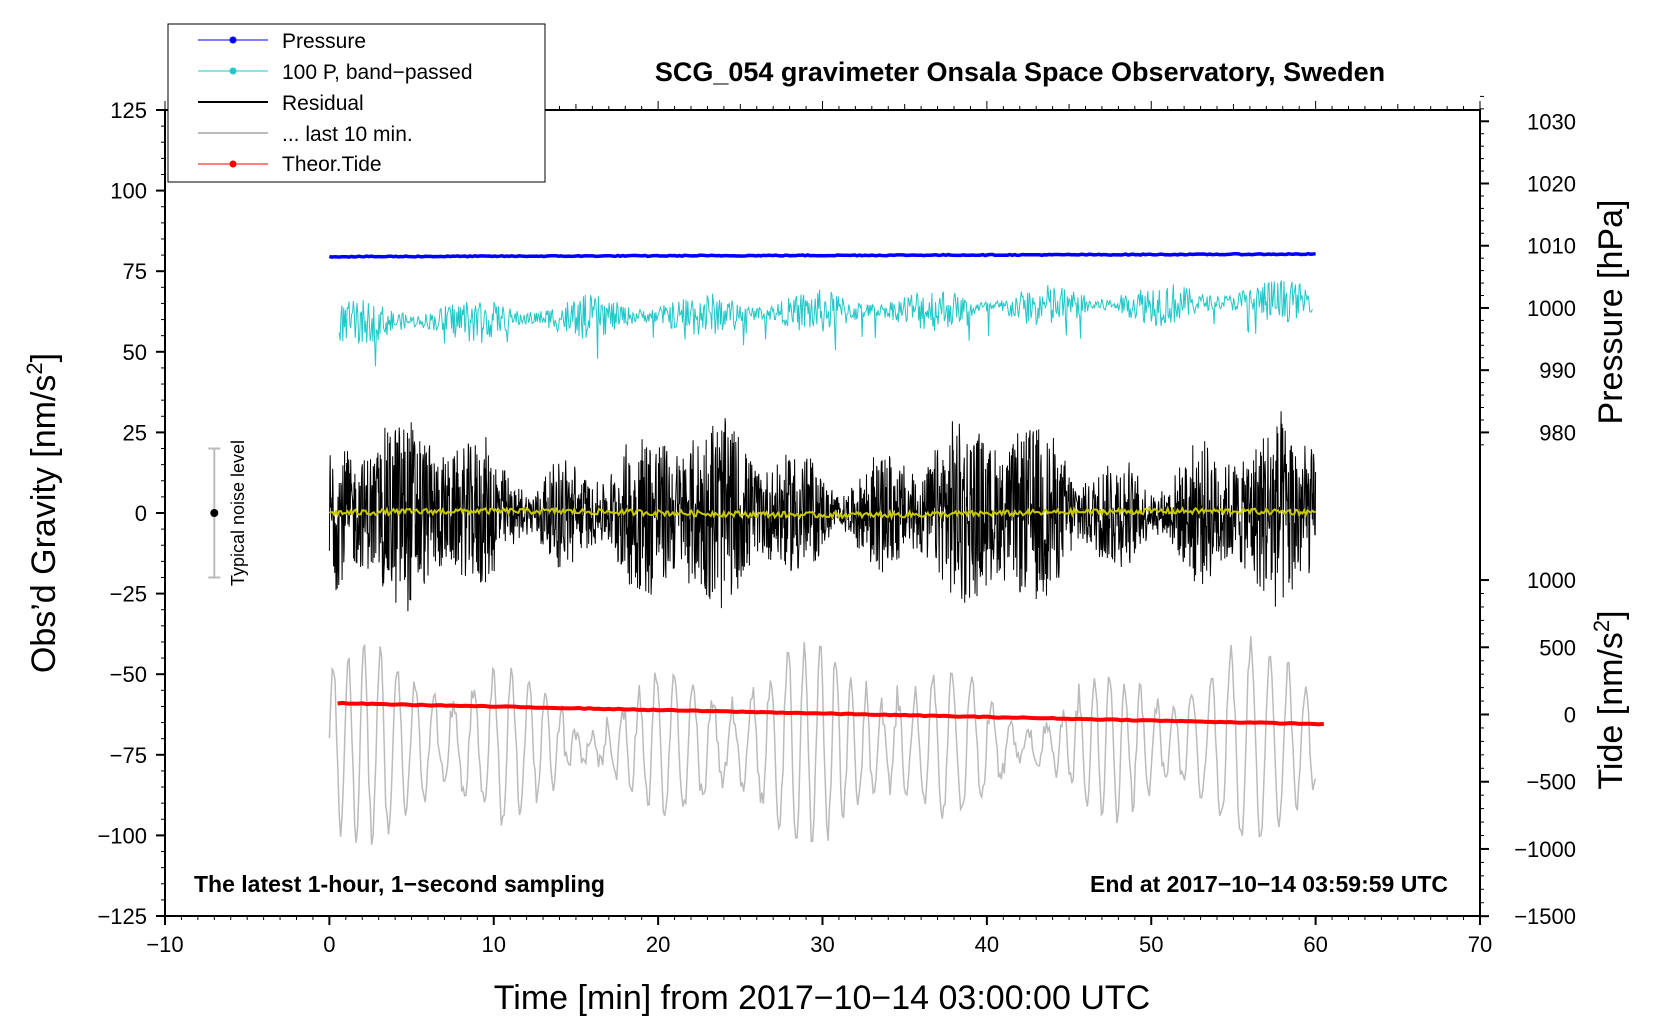  I want to click on x-axis-label: Time [min] from 2017−10−14 03:00:00 UTC, so click(822, 998).